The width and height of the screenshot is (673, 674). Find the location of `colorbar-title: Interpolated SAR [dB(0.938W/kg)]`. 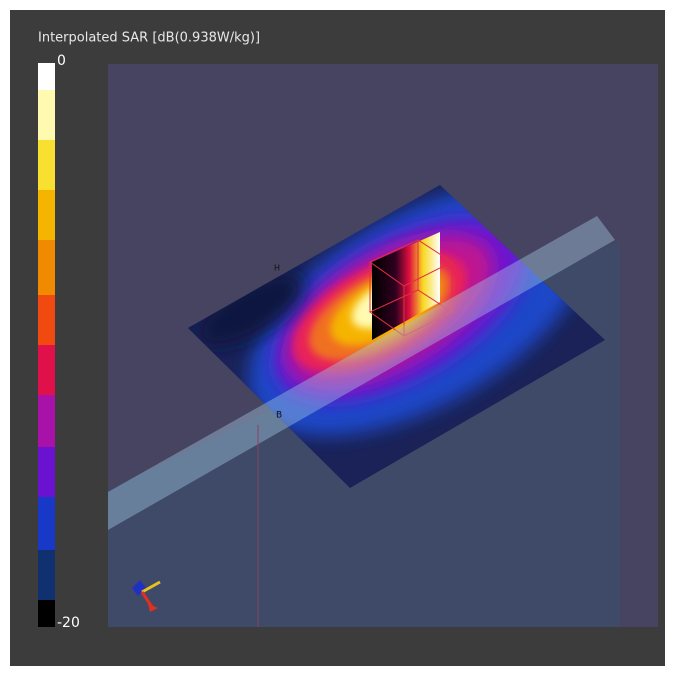

colorbar-title: Interpolated SAR [dB(0.938W/kg)] is located at coordinates (149, 38).